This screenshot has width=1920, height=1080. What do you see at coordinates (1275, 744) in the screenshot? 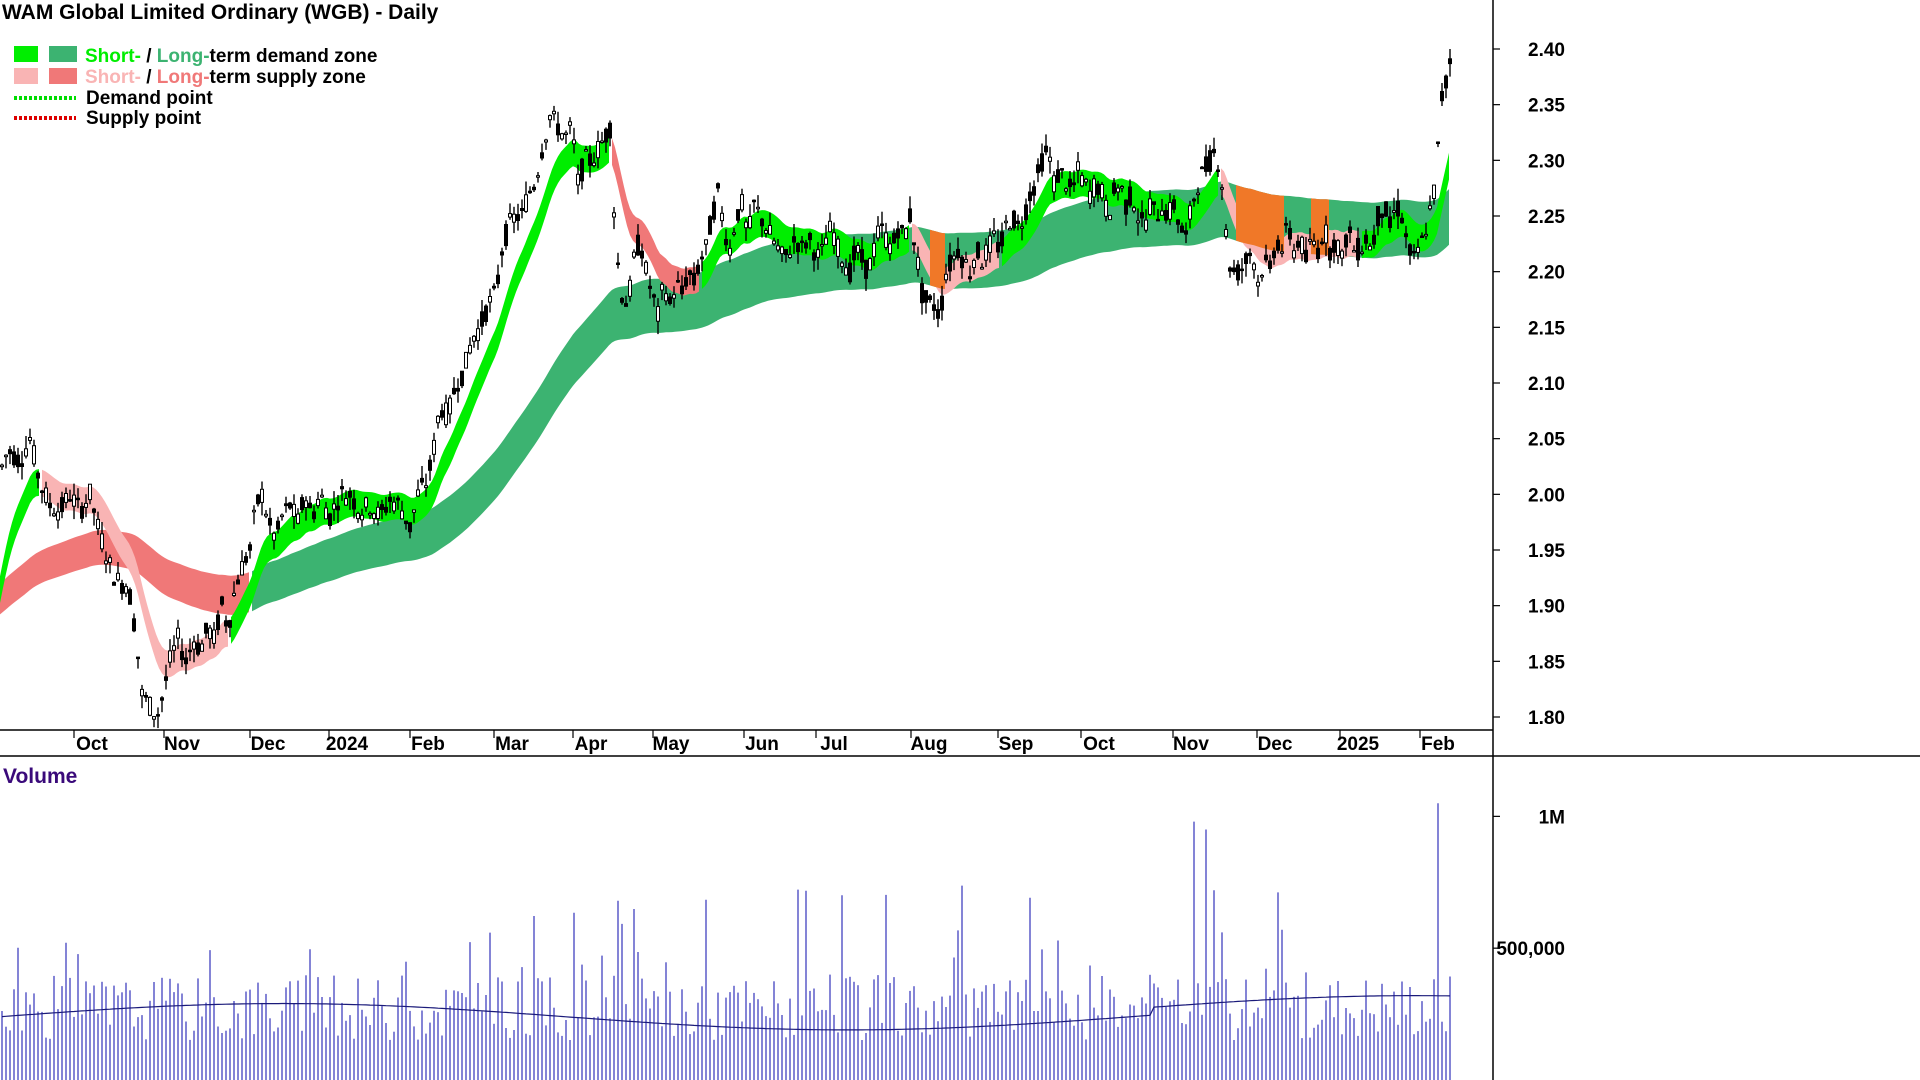
I see `time-tick-label: Dec` at bounding box center [1275, 744].